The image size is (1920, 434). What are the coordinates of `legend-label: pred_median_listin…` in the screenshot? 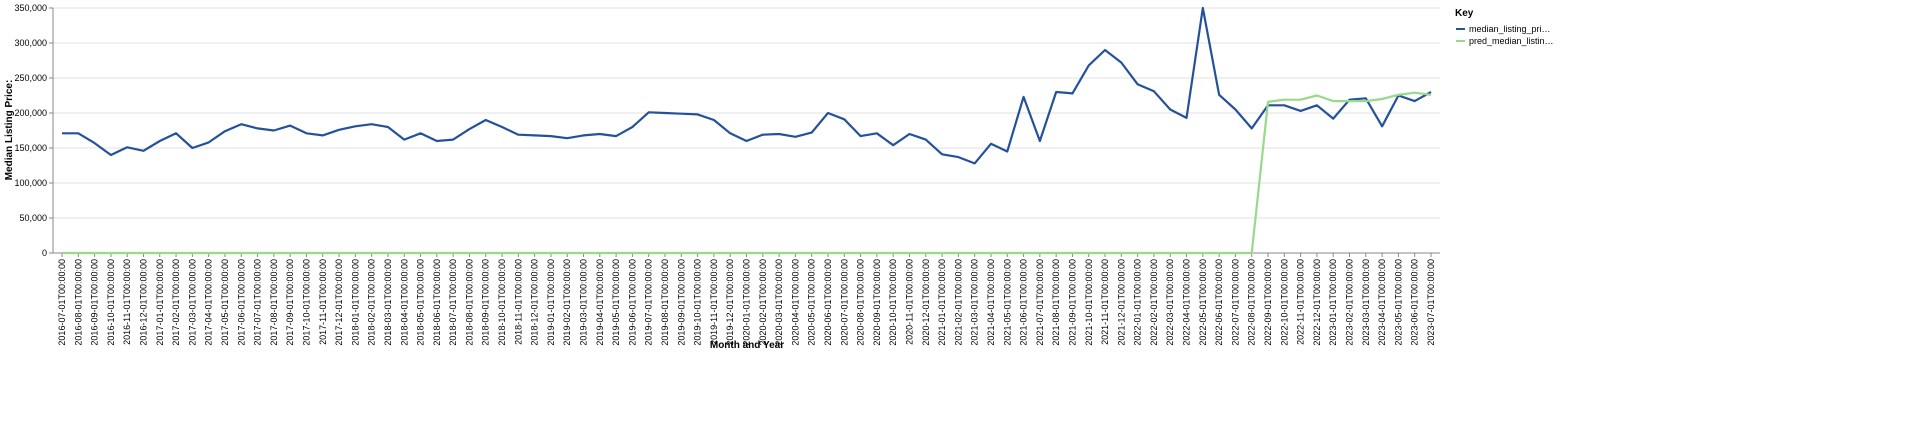 It's located at (1511, 41).